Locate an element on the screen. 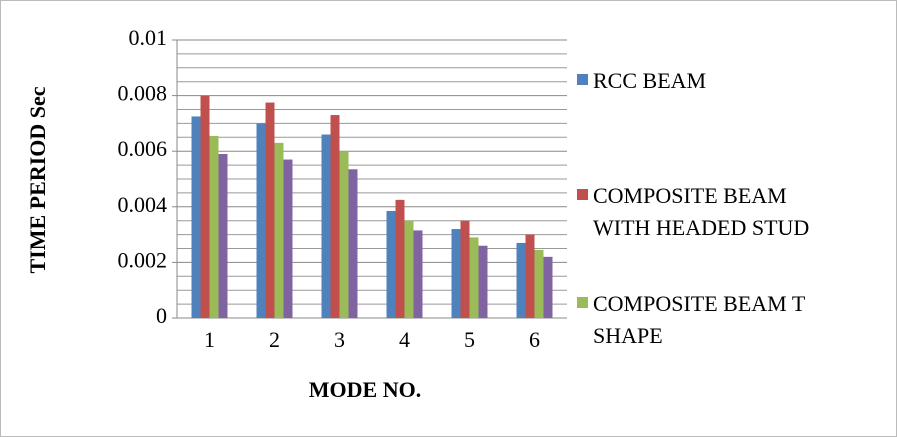 This screenshot has height=437, width=897. x-tick-label: 5 is located at coordinates (469, 339).